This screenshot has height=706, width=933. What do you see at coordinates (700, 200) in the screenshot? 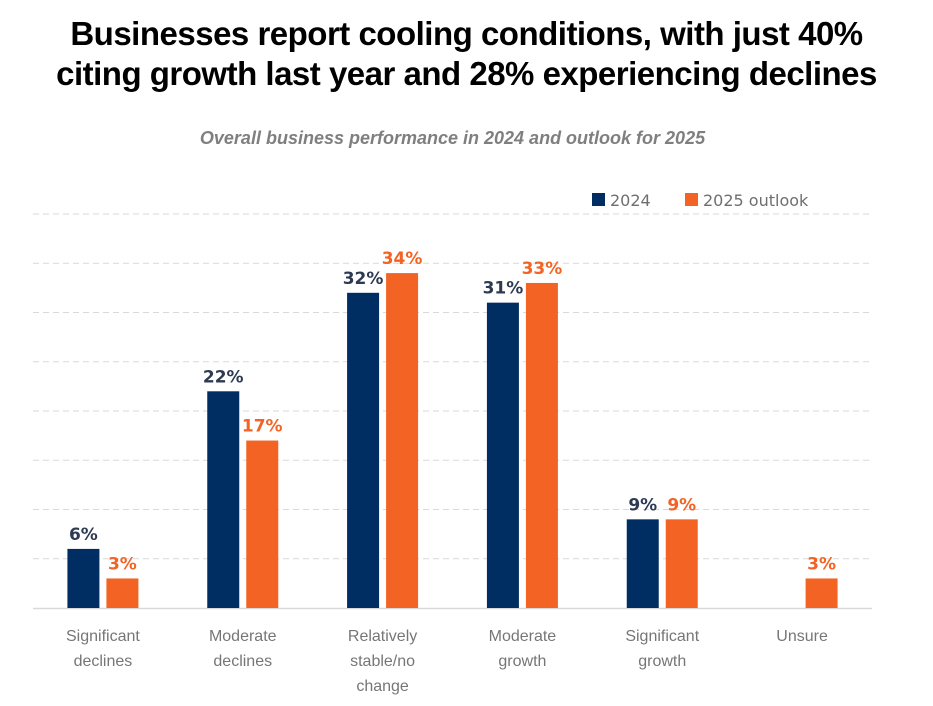
I see `legend: 2024 2025 outlook` at bounding box center [700, 200].